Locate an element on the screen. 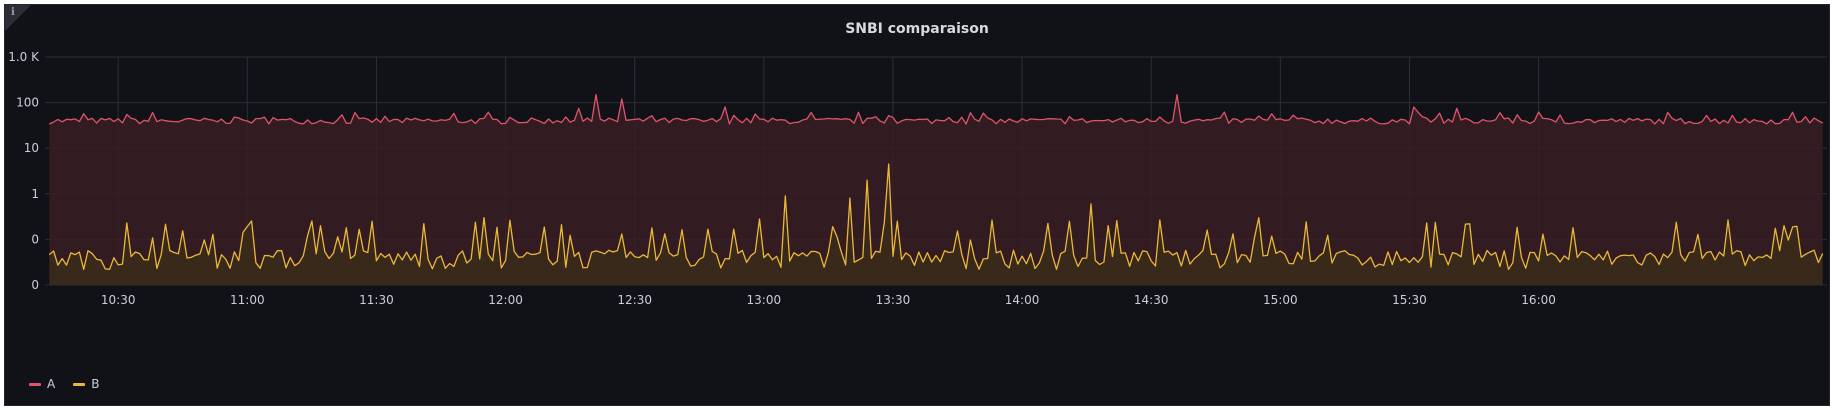 This screenshot has height=410, width=1834. chart-title: SNBI comparaison is located at coordinates (917, 29).